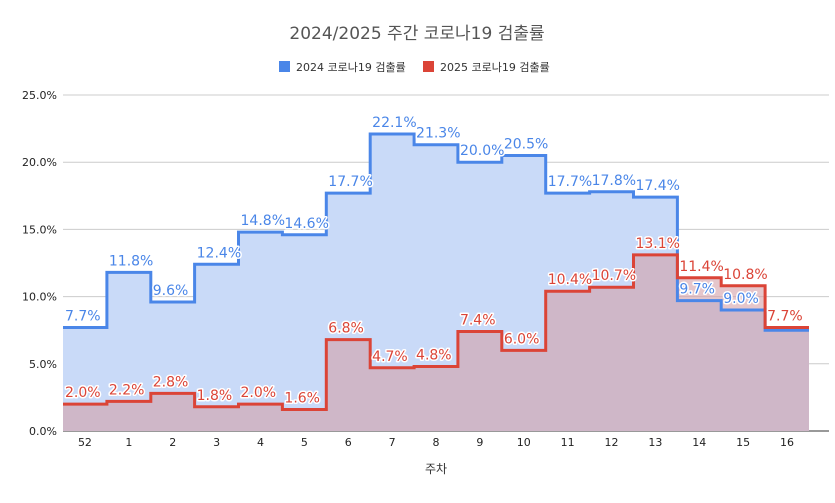 The image size is (835, 503). What do you see at coordinates (657, 244) in the screenshot?
I see `data-label-2025: 13.1%` at bounding box center [657, 244].